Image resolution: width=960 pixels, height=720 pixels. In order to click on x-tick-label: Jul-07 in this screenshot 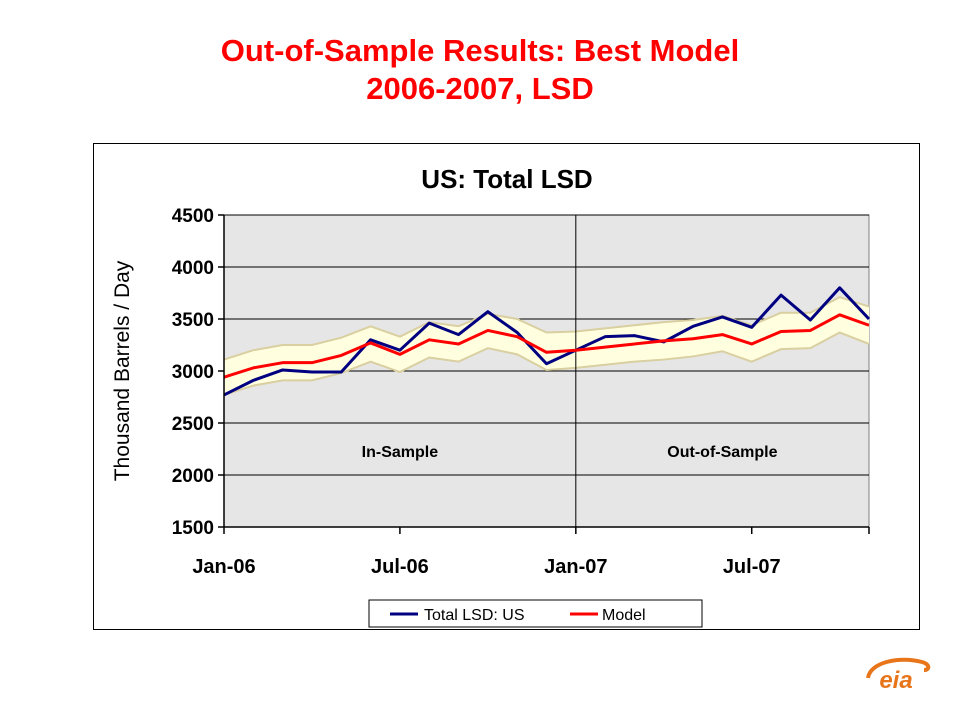, I will do `click(752, 567)`.